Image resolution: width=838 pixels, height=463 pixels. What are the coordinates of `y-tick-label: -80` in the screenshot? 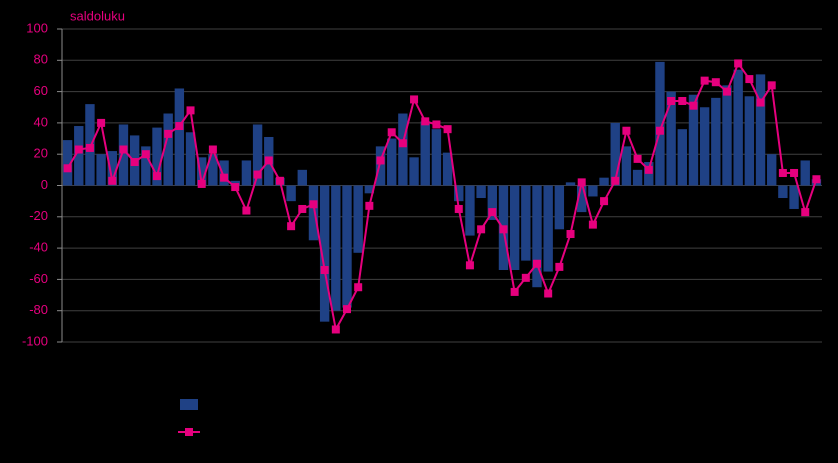 It's located at (38, 309).